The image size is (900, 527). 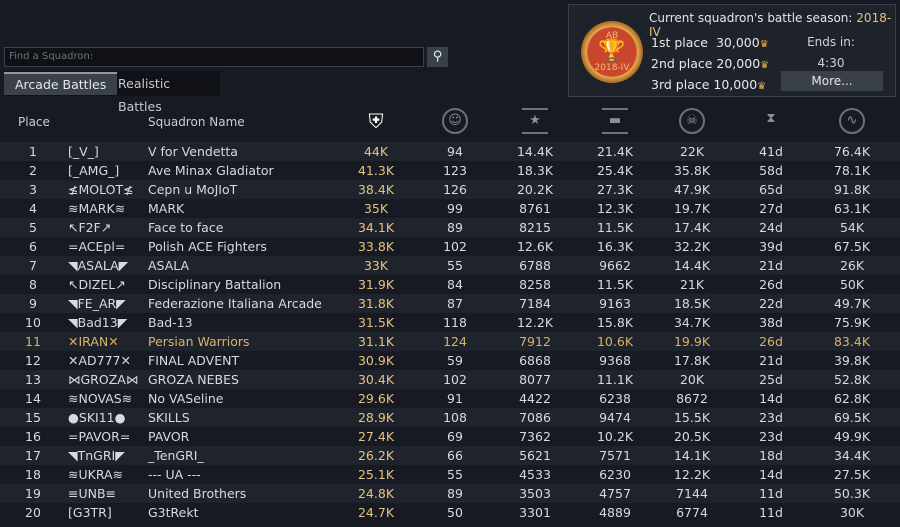 I want to click on ground-kills-cell: 9474, so click(x=615, y=417).